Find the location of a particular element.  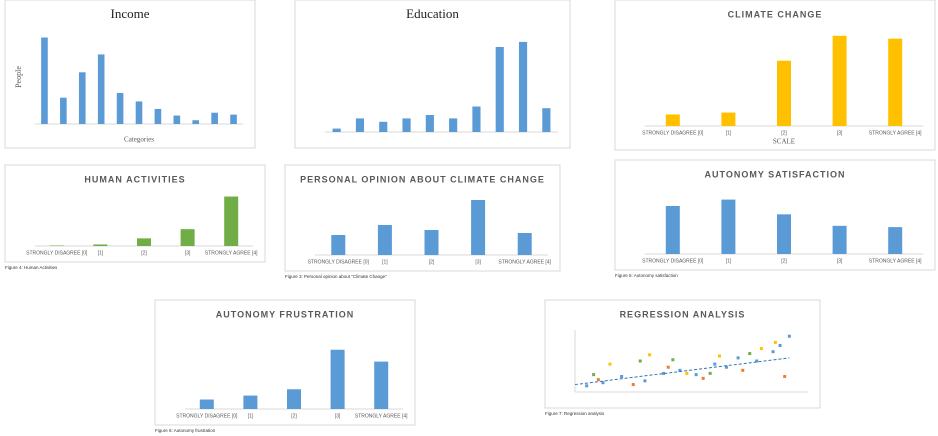

caption: Figure 7: Regression analysis is located at coordinates (575, 413).